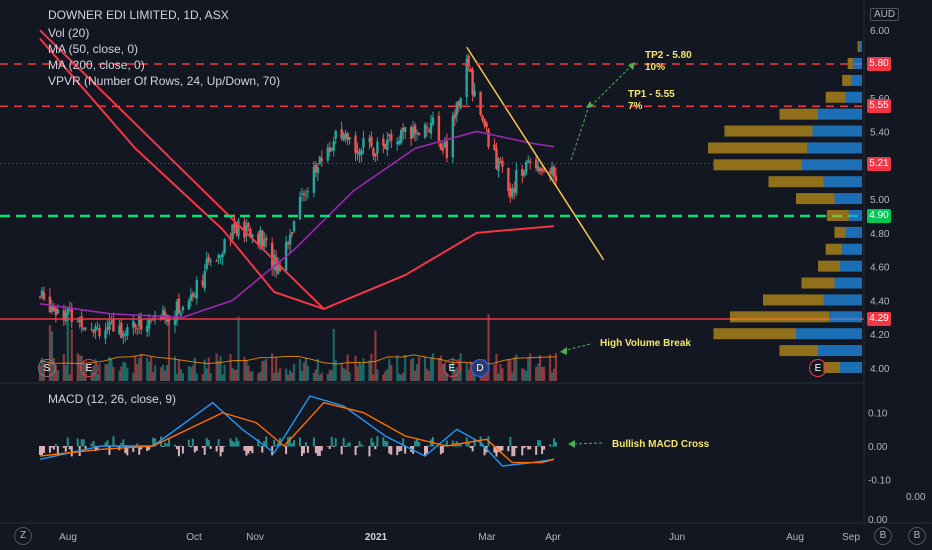 Image resolution: width=932 pixels, height=550 pixels. Describe the element at coordinates (89, 368) in the screenshot. I see `event-earnings-e: E` at that location.